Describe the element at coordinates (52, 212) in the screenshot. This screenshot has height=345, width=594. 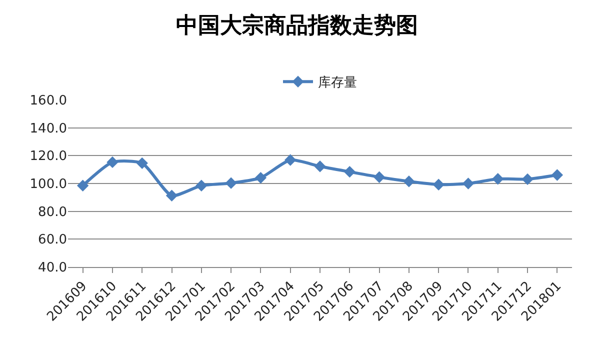
I see `y-tick-label: 80.0` at that location.